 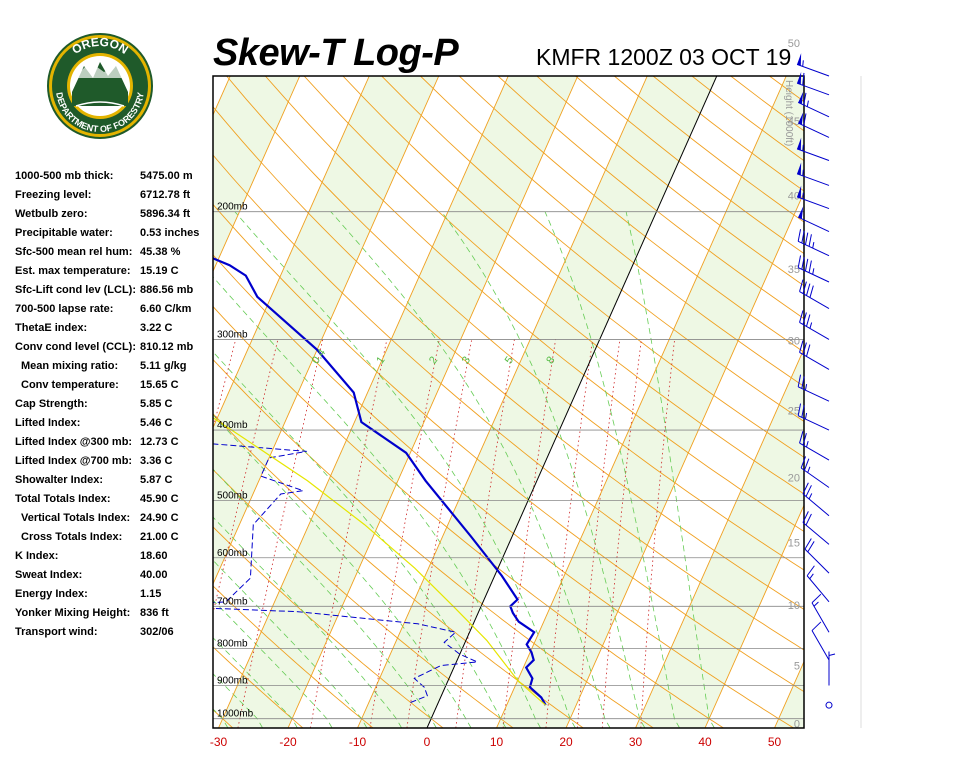 I want to click on index-label: Cap Strength:, so click(x=51, y=404).